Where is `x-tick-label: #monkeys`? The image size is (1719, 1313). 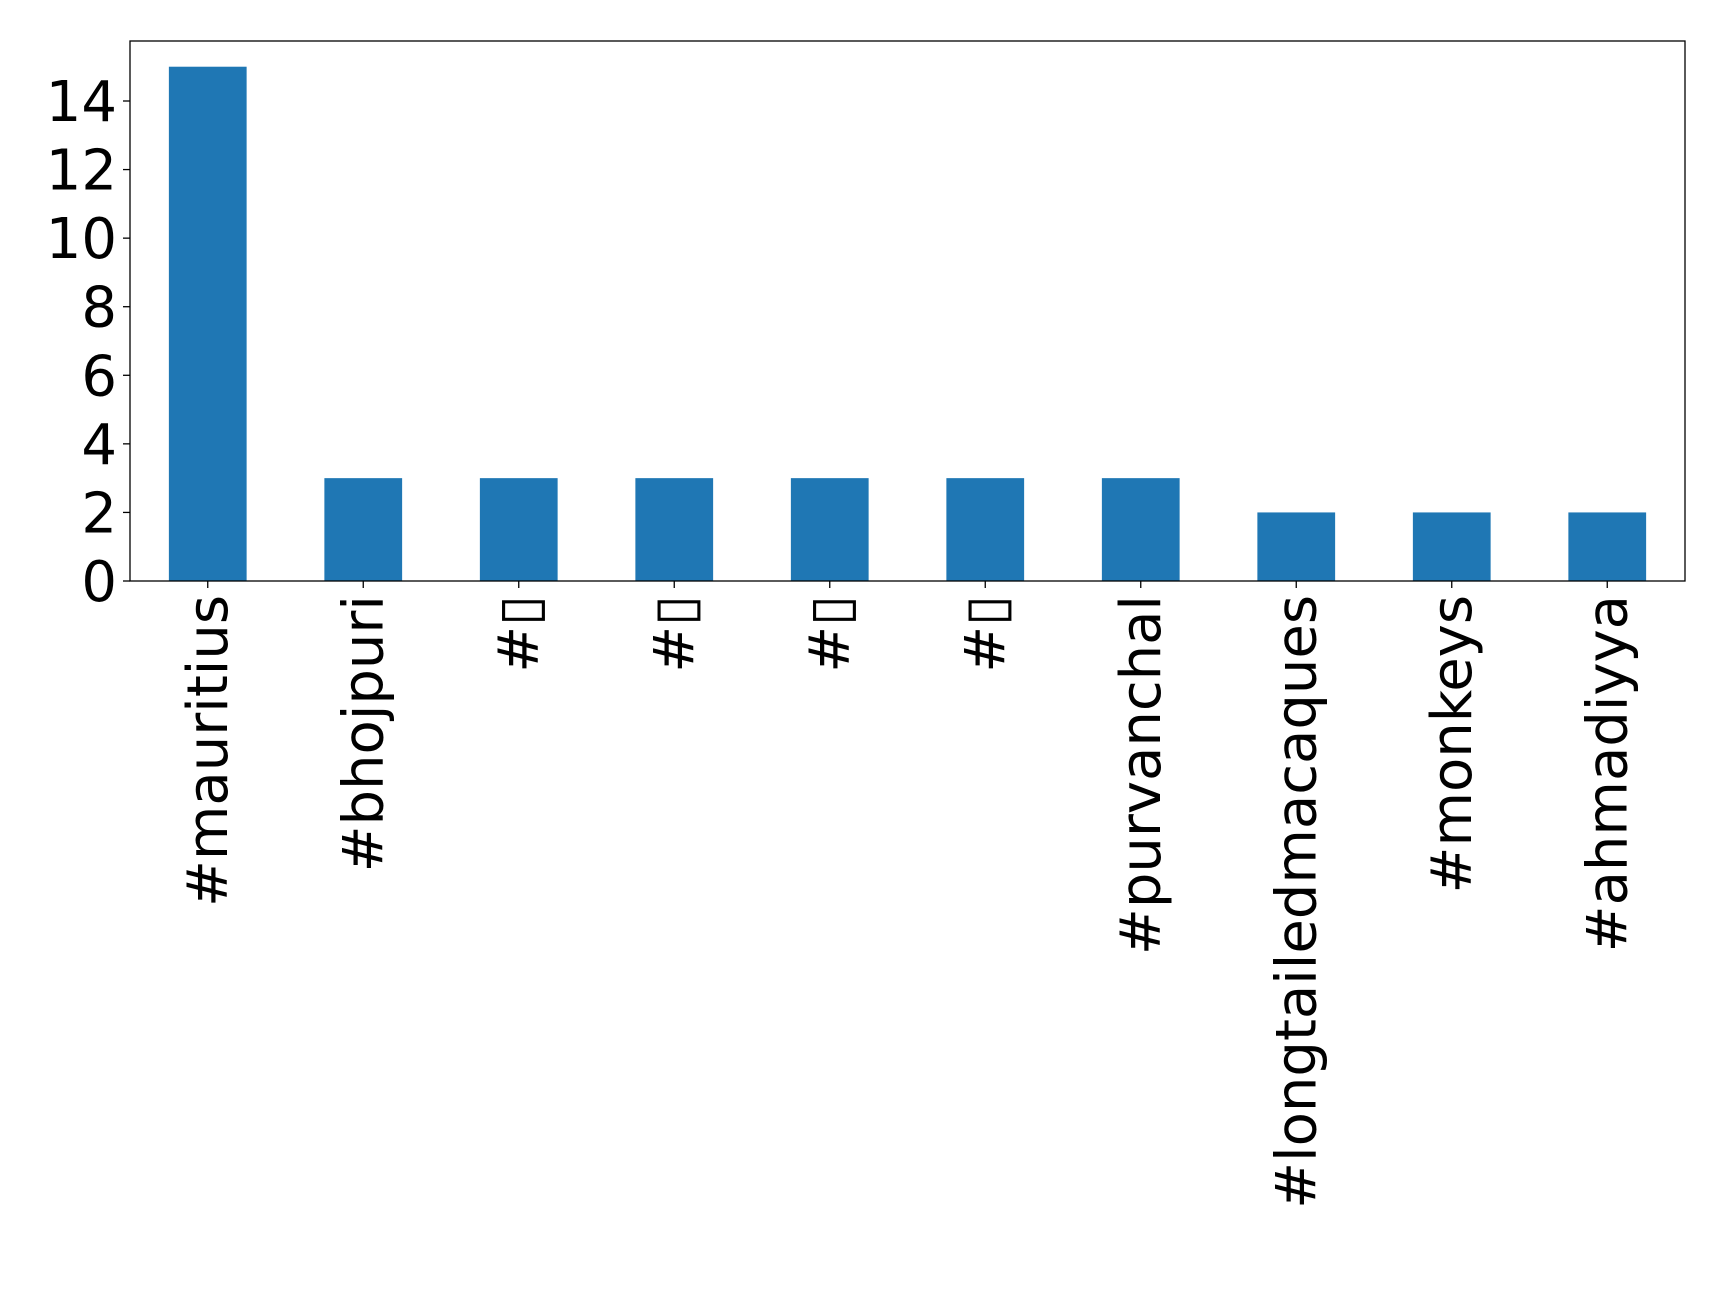
x-tick-label: #monkeys is located at coordinates (1452, 744).